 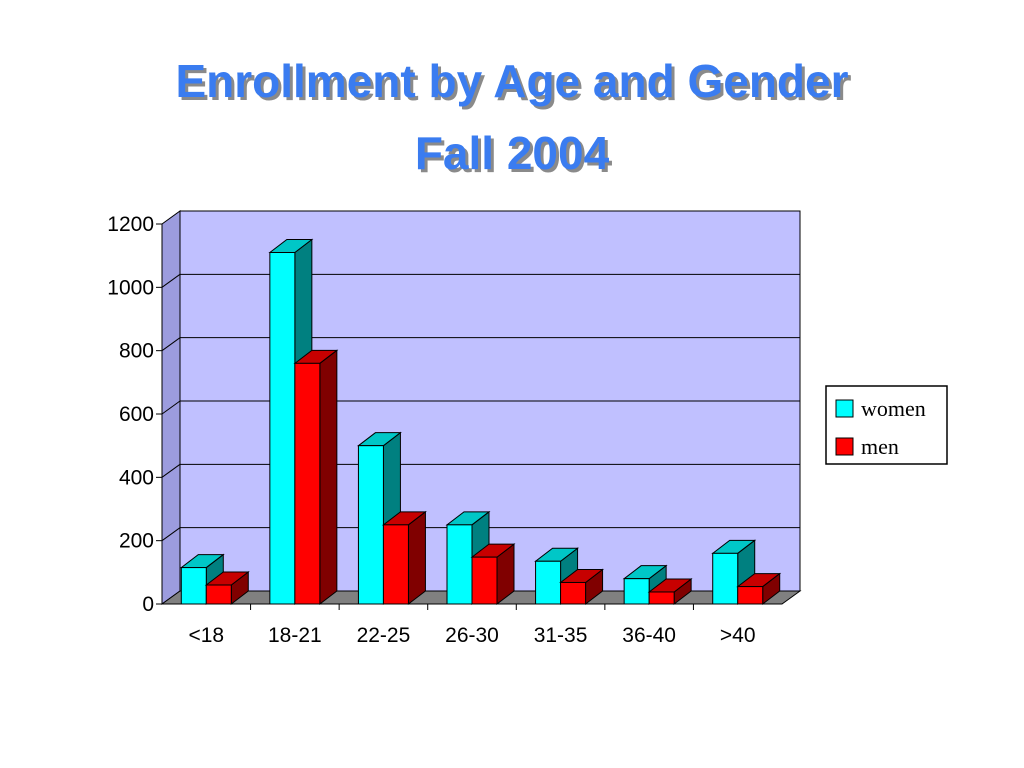 What do you see at coordinates (512, 153) in the screenshot?
I see `chart-title-line2: Fall 2004` at bounding box center [512, 153].